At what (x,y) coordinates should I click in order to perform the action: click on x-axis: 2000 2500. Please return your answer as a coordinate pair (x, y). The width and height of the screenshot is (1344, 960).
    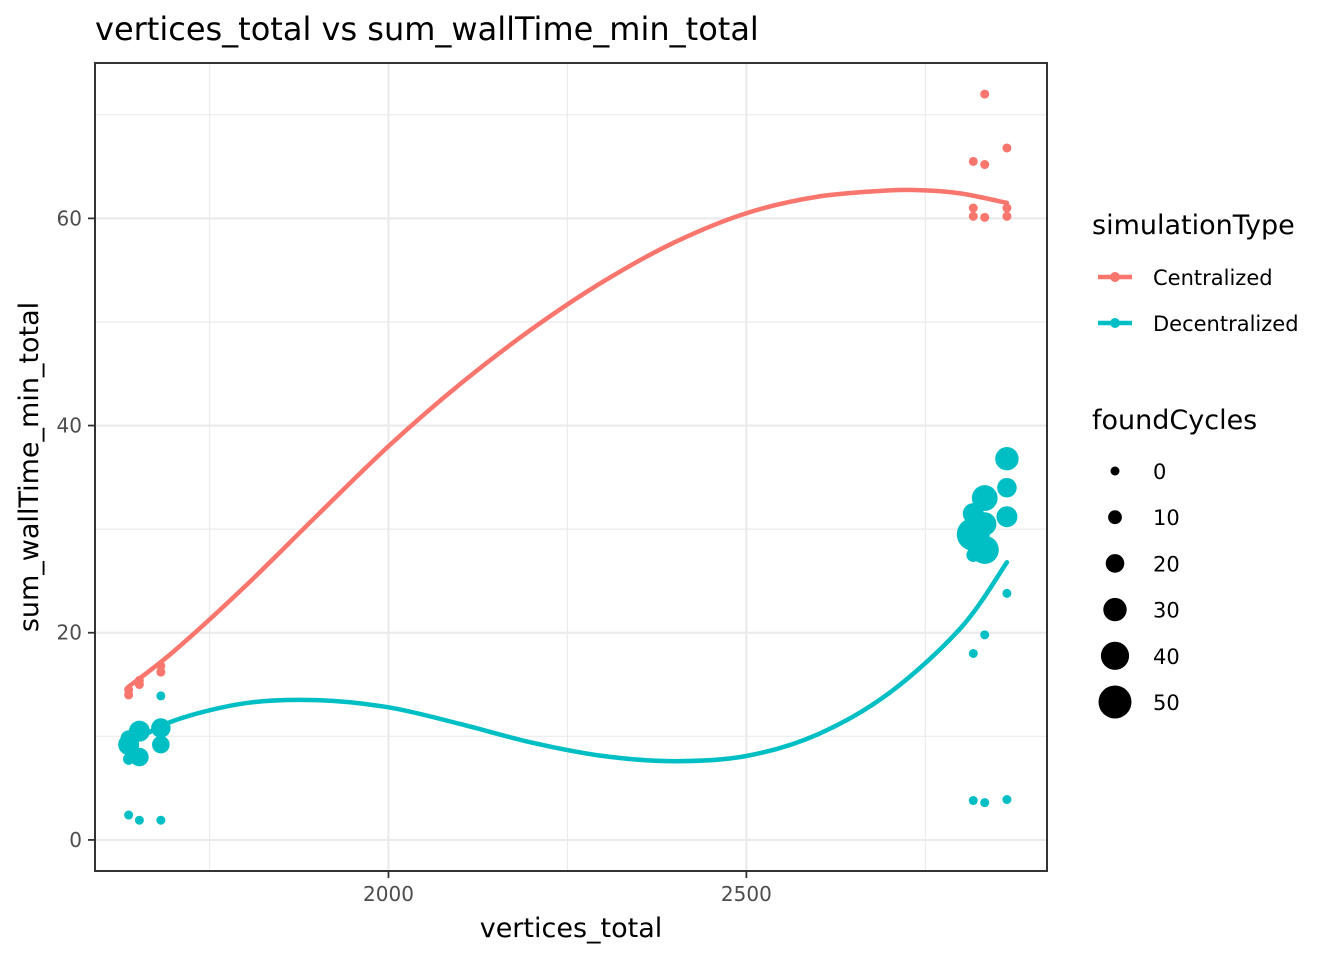
    Looking at the image, I should click on (567, 888).